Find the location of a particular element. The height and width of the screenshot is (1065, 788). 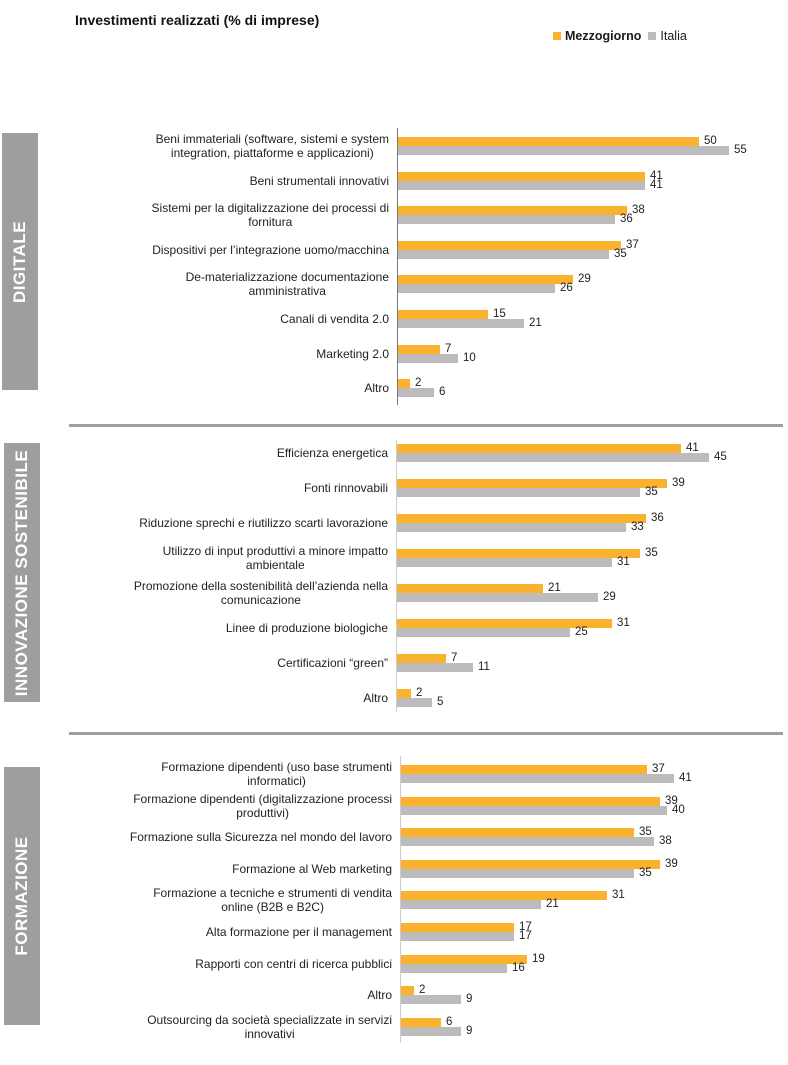

data-label-italia: 16 is located at coordinates (518, 968).